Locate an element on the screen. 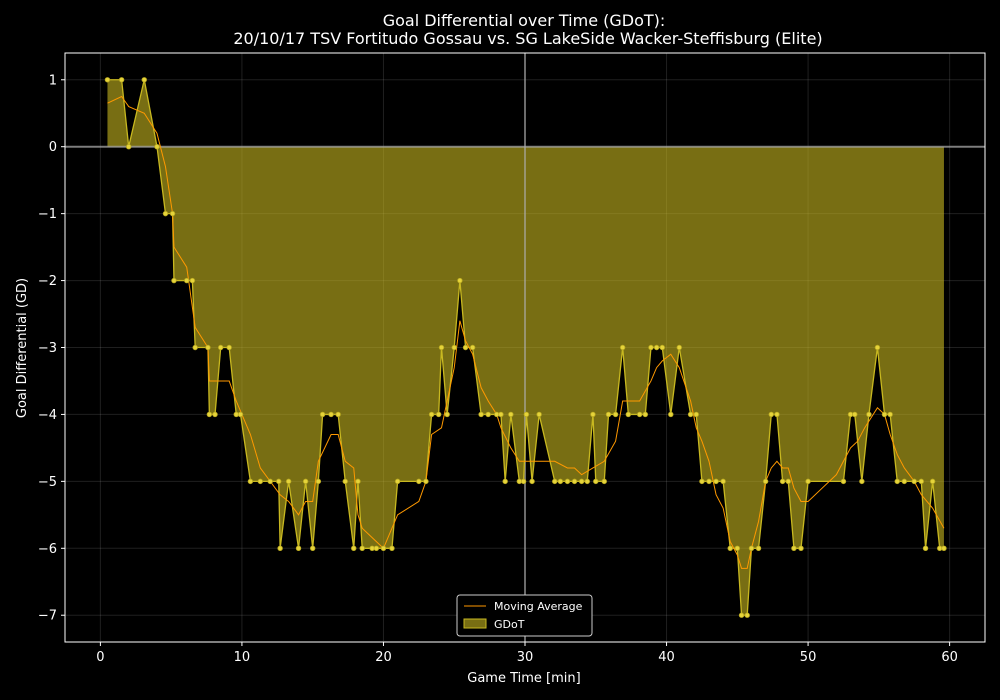 The image size is (1000, 700). x-tick-label: 50 is located at coordinates (808, 657).